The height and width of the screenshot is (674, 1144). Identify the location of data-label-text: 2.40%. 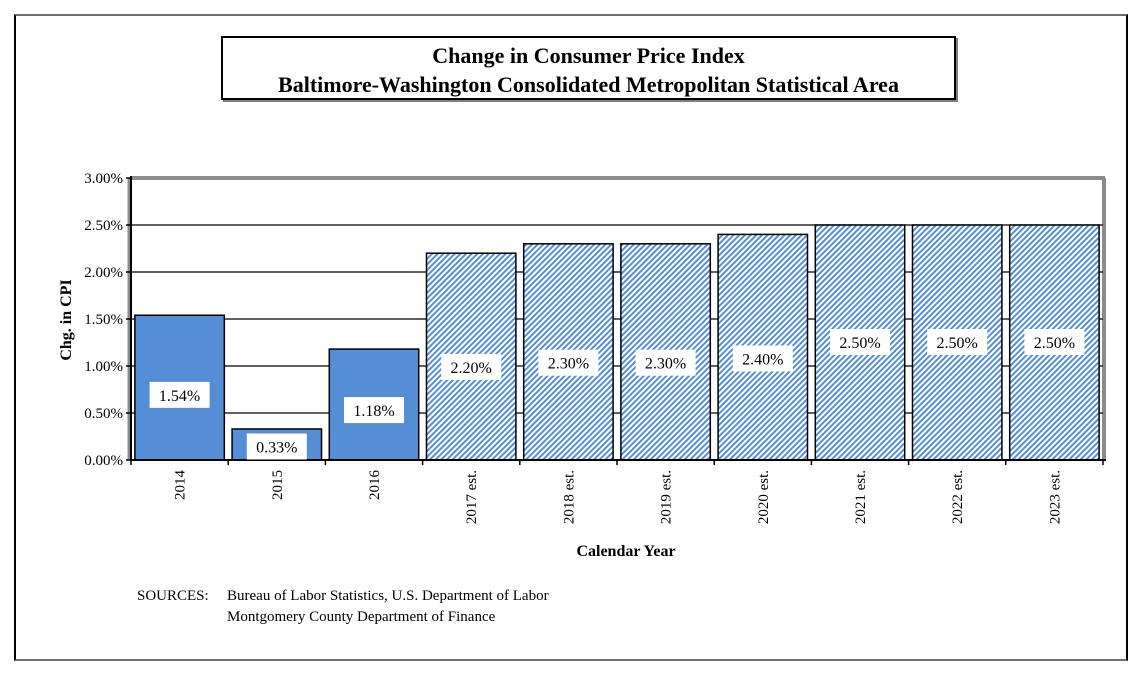
(762, 359).